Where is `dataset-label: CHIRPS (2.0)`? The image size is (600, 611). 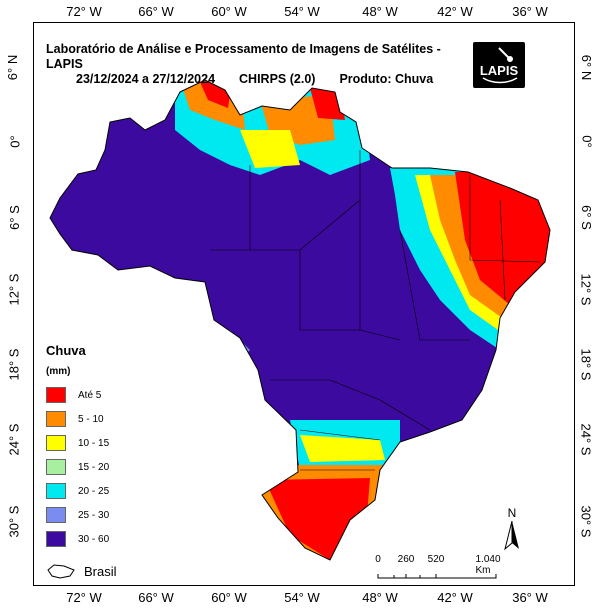 dataset-label: CHIRPS (2.0) is located at coordinates (277, 79).